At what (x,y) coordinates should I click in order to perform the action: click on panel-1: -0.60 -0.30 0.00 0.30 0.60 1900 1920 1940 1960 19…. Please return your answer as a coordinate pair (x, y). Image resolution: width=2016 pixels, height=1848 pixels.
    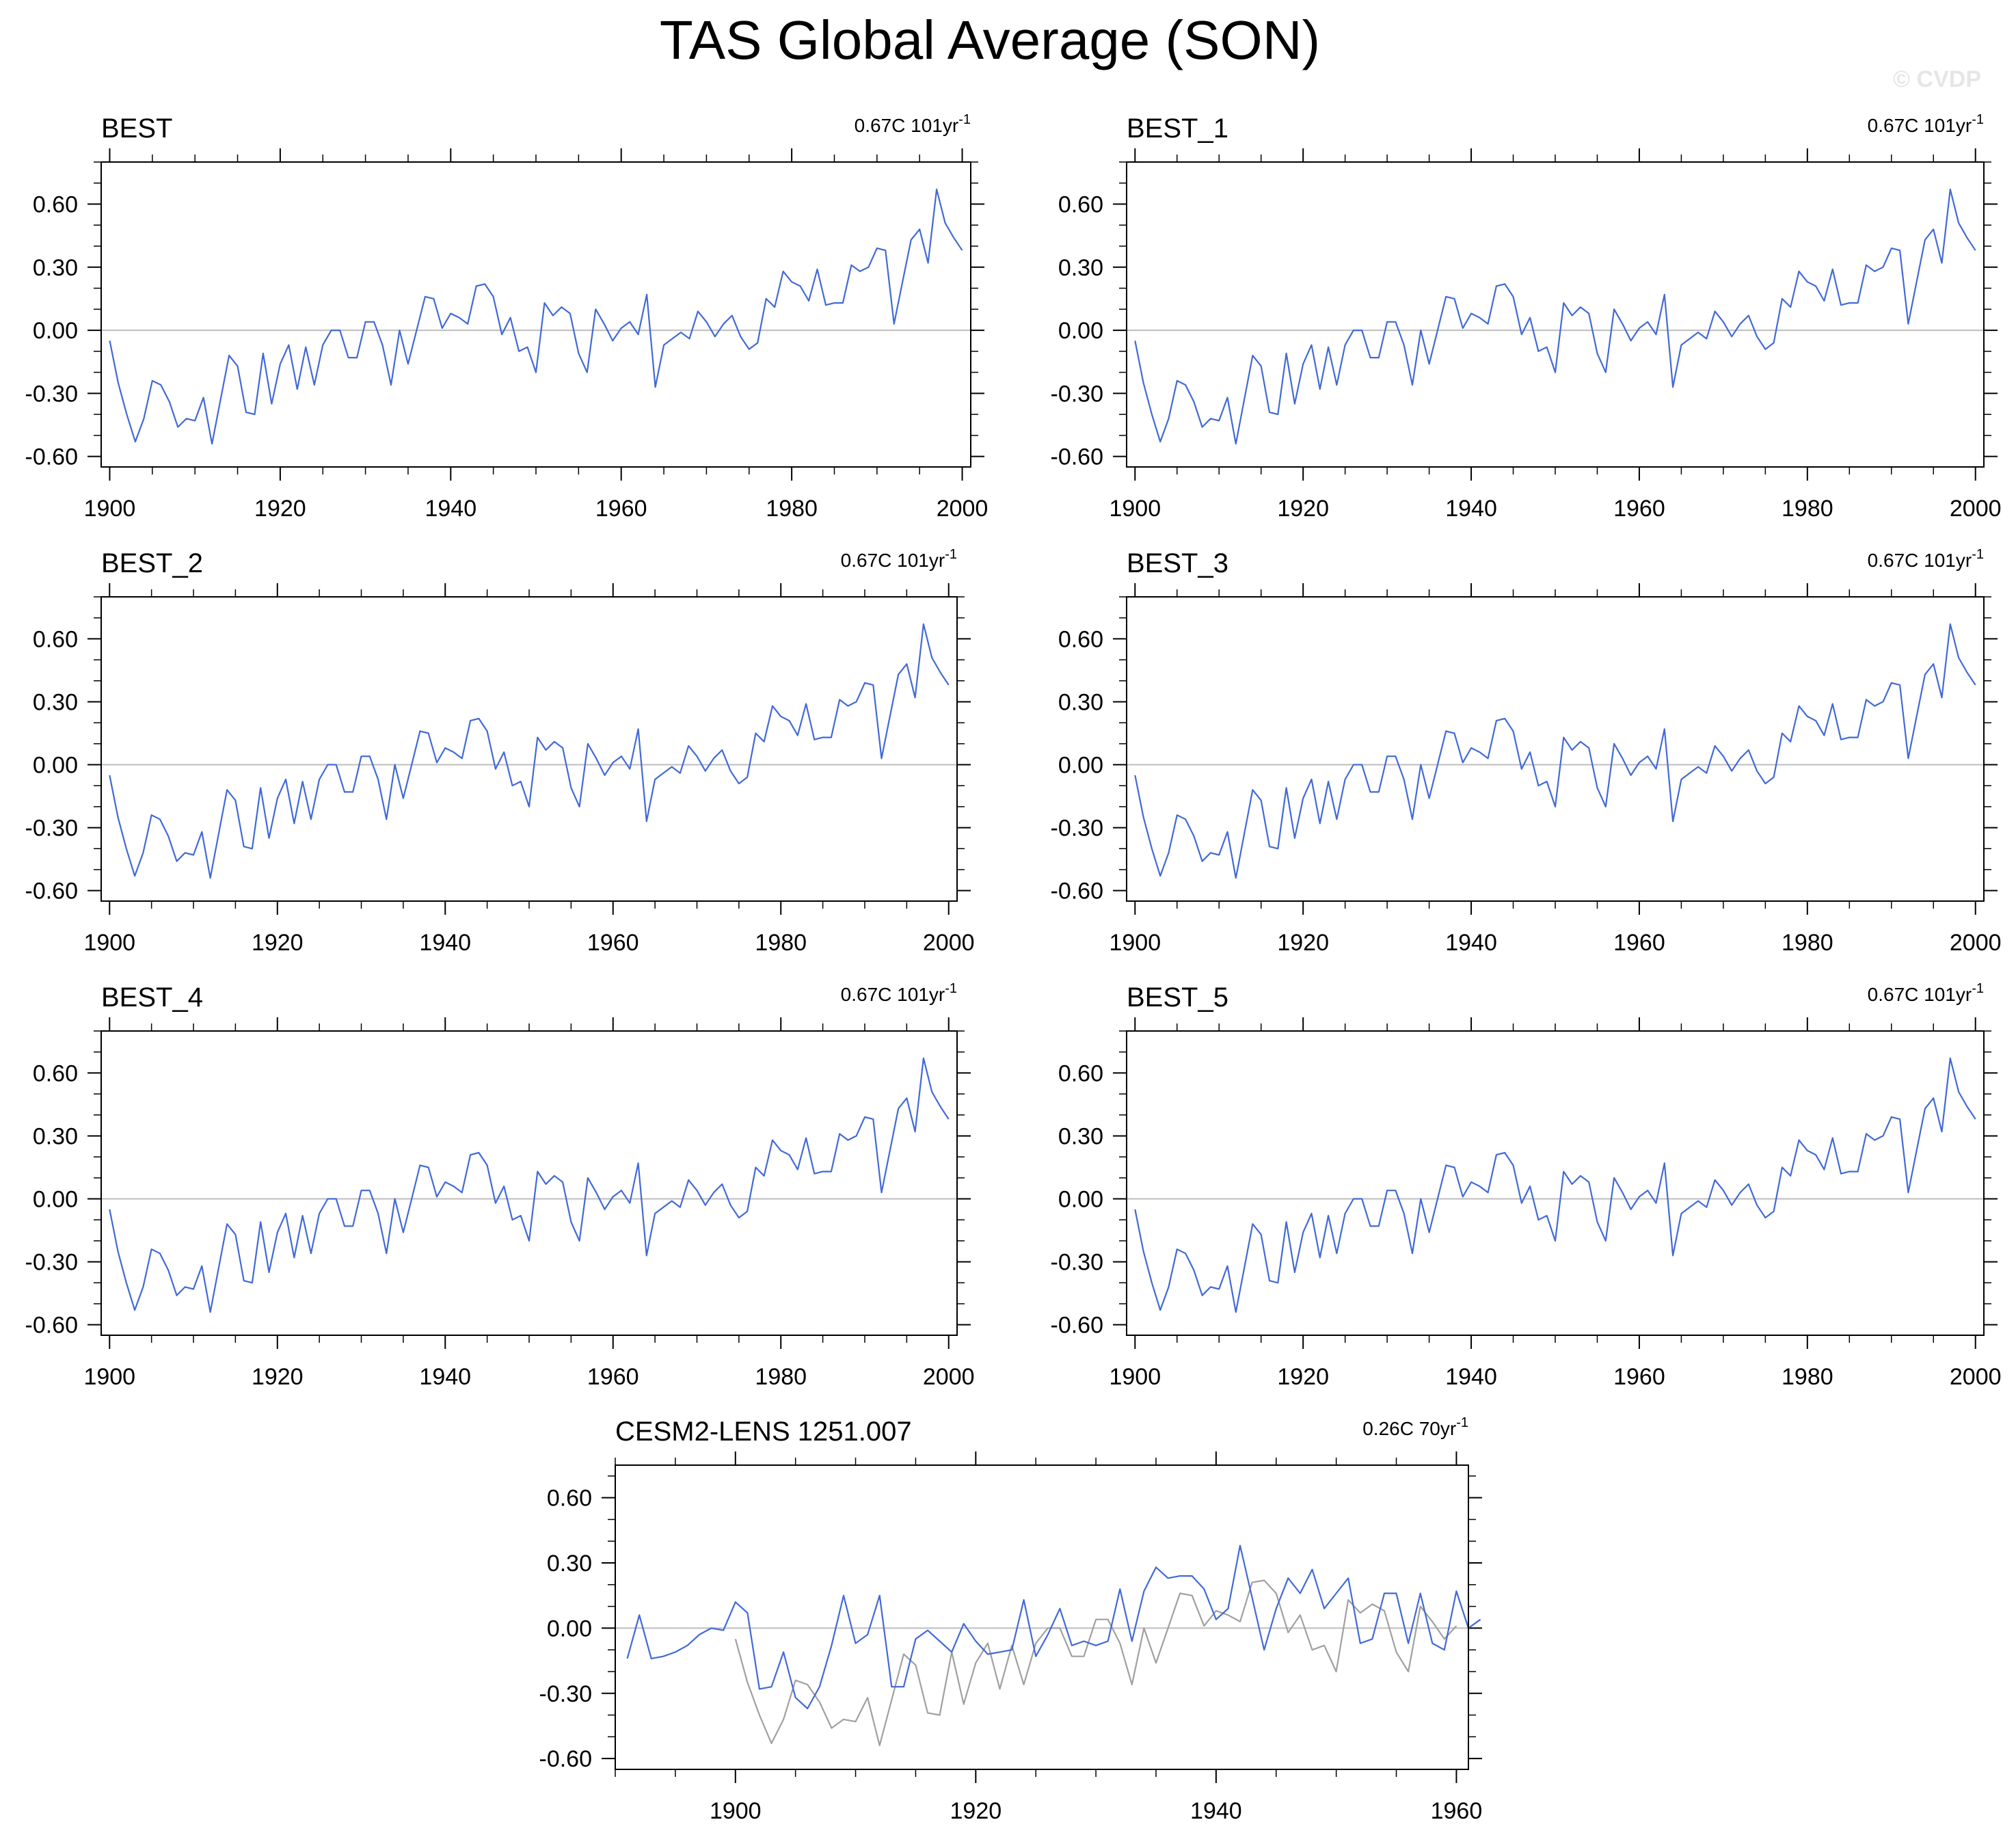
    Looking at the image, I should click on (507, 317).